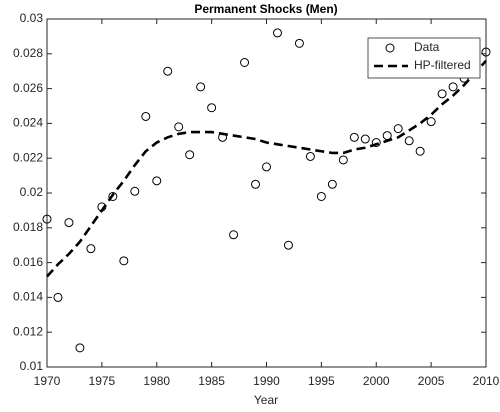 This screenshot has height=412, width=500. Describe the element at coordinates (265, 9) in the screenshot. I see `chart-title: Permanent Shocks (Men)` at that location.